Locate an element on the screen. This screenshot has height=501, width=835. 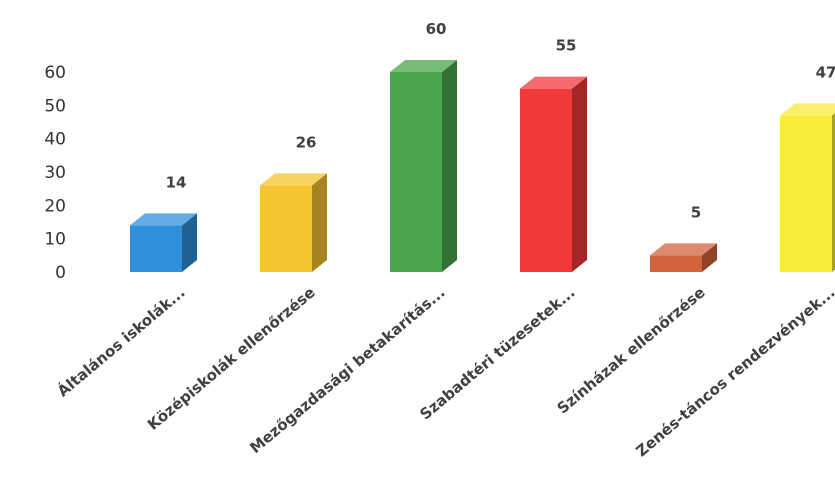
data-label: 47 is located at coordinates (825, 72).